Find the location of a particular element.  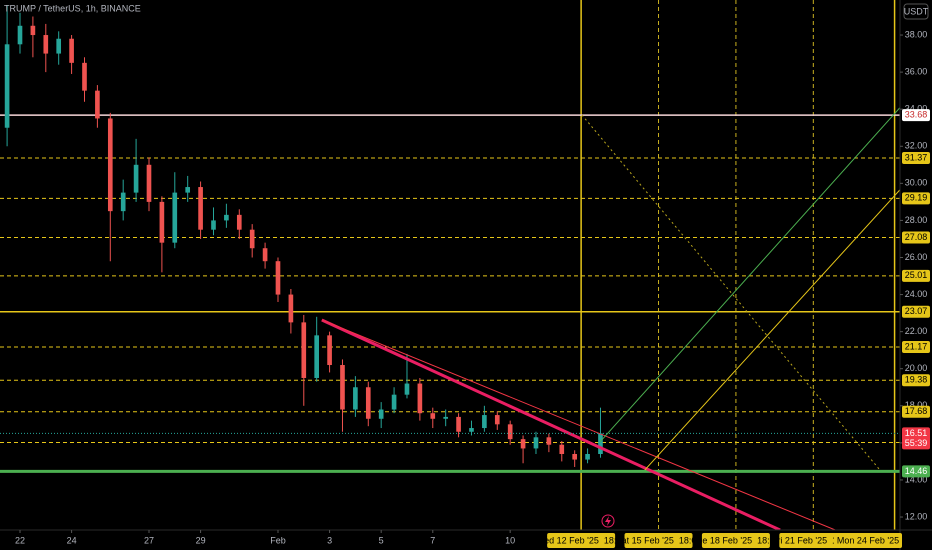

x-tick-label: 29 is located at coordinates (201, 540).